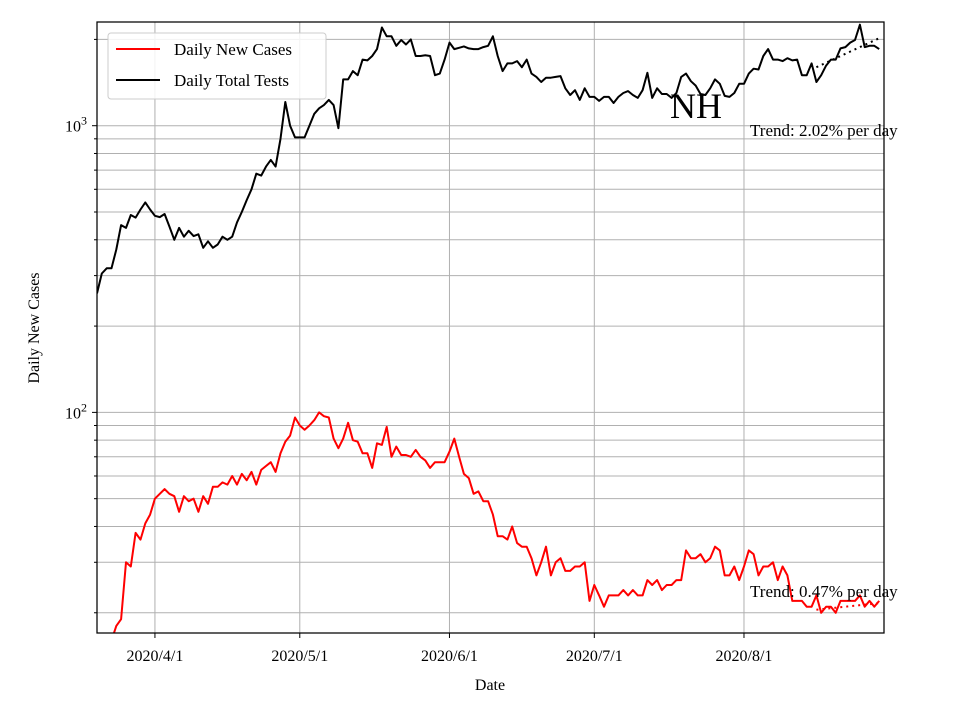 The image size is (960, 720). Describe the element at coordinates (696, 106) in the screenshot. I see `state-label: NH` at that location.